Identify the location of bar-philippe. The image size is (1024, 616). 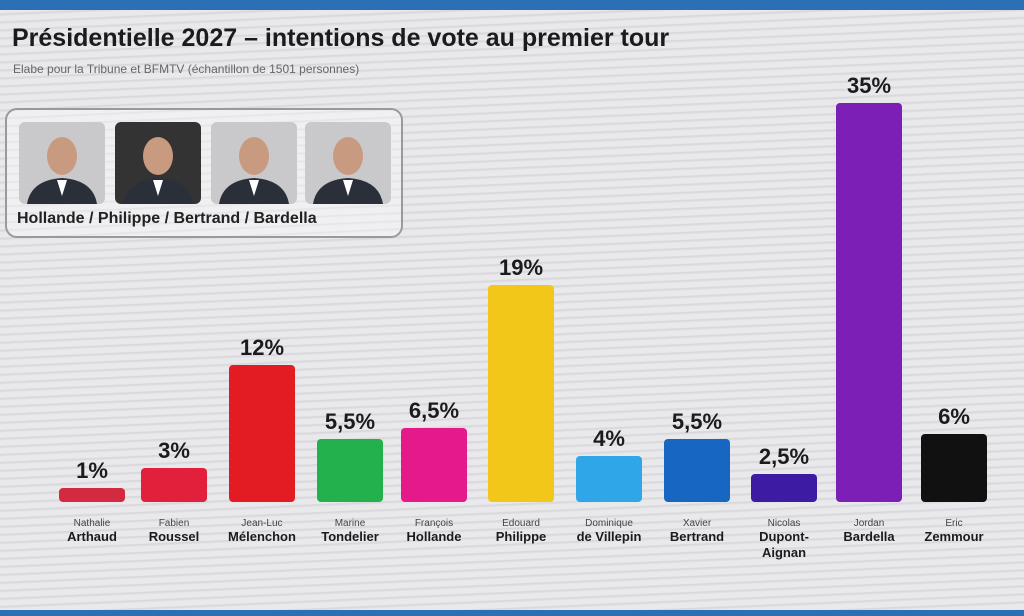
(521, 393).